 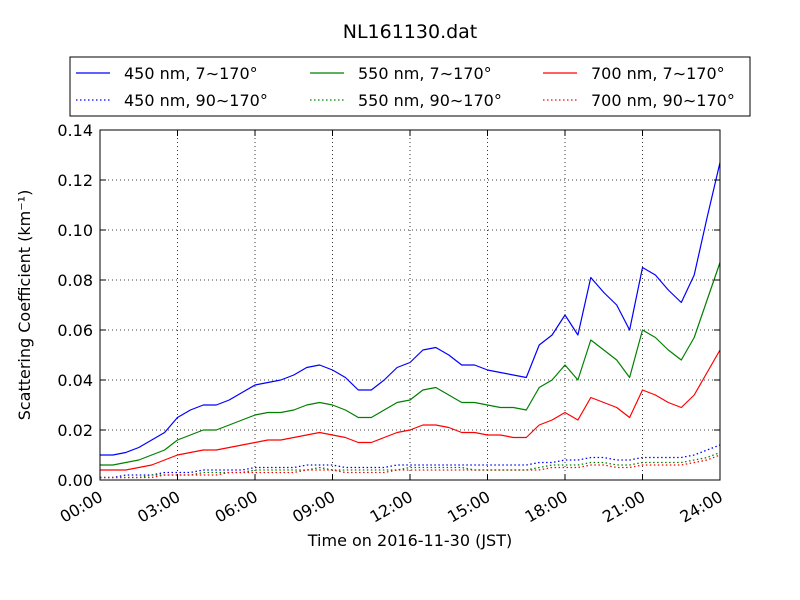 What do you see at coordinates (409, 540) in the screenshot?
I see `x-axis-title: Time on 2016-11-30 (JST)` at bounding box center [409, 540].